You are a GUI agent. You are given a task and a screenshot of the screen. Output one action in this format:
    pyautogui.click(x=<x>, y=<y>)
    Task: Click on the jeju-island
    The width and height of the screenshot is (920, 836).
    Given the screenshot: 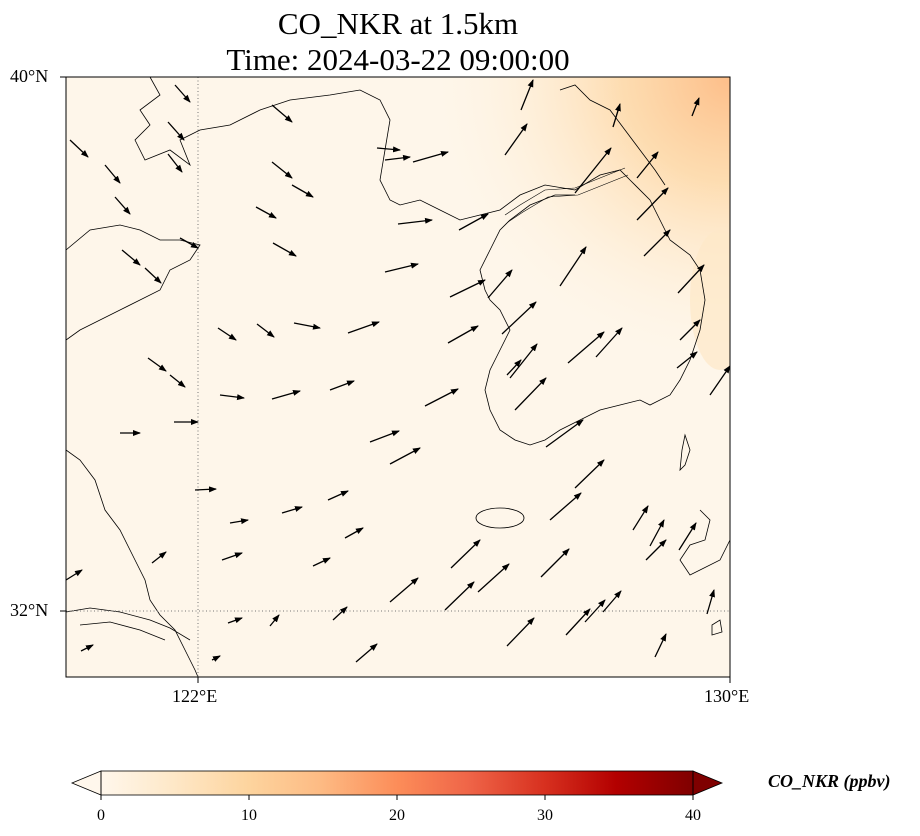 What is the action you would take?
    pyautogui.click(x=500, y=518)
    